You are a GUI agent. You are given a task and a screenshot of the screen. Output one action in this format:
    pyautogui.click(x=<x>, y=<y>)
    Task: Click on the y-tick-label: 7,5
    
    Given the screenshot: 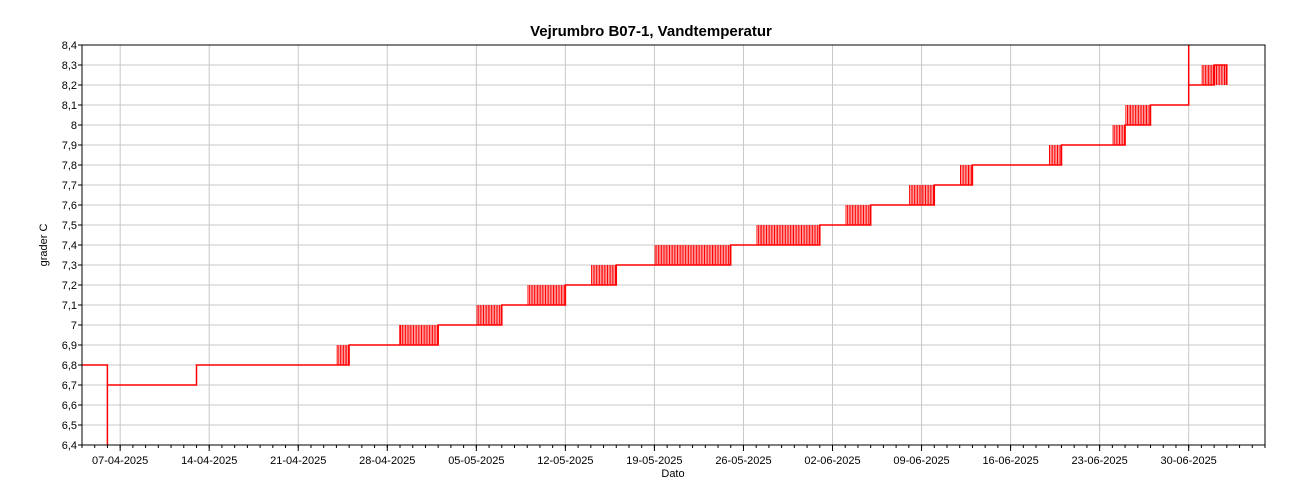 What is the action you would take?
    pyautogui.click(x=69, y=226)
    